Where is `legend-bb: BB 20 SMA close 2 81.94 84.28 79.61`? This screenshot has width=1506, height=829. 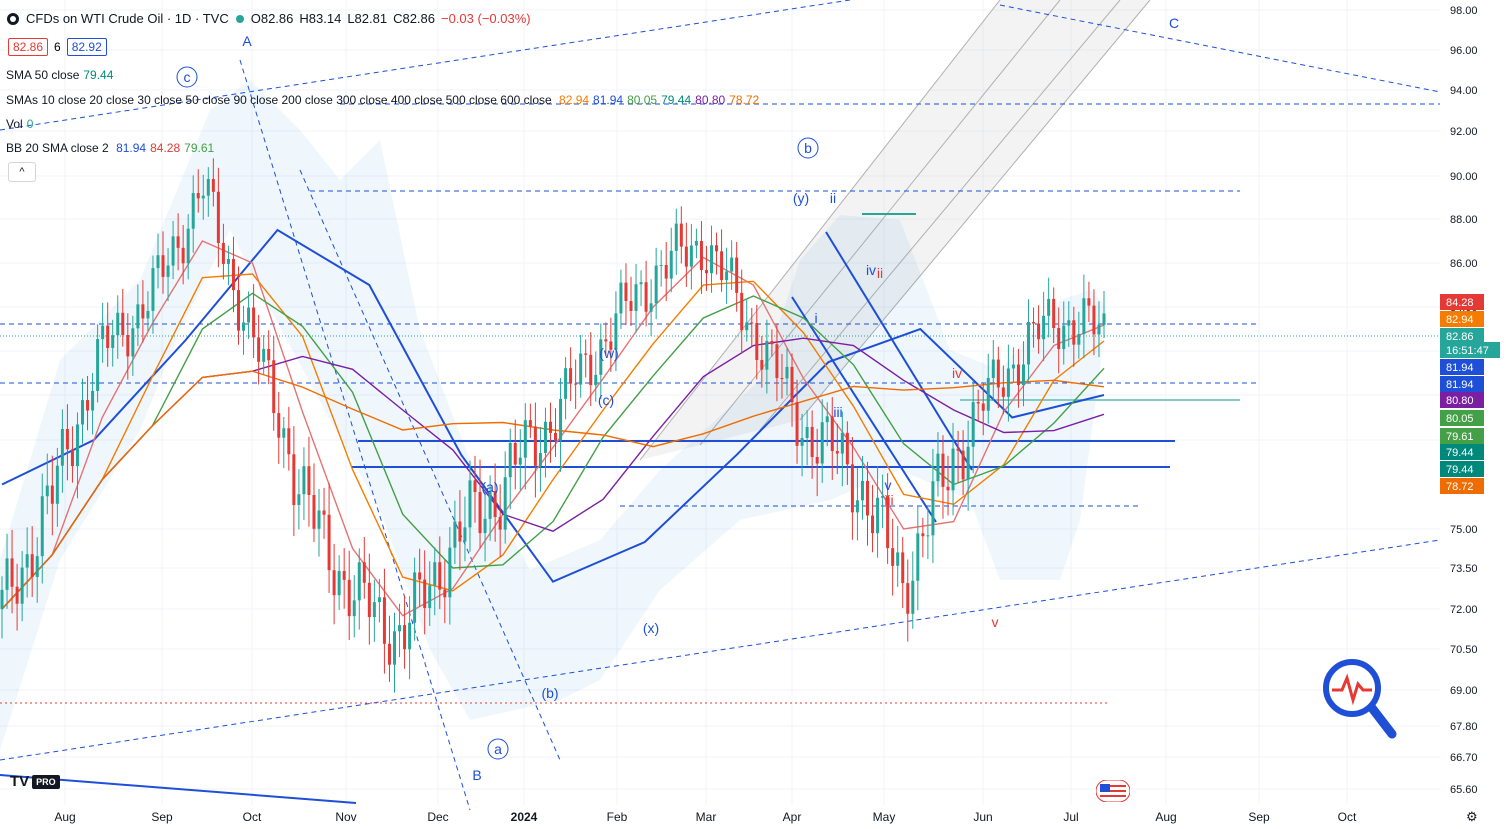 legend-bb: BB 20 SMA close 2 81.94 84.28 79.61 is located at coordinates (110, 148).